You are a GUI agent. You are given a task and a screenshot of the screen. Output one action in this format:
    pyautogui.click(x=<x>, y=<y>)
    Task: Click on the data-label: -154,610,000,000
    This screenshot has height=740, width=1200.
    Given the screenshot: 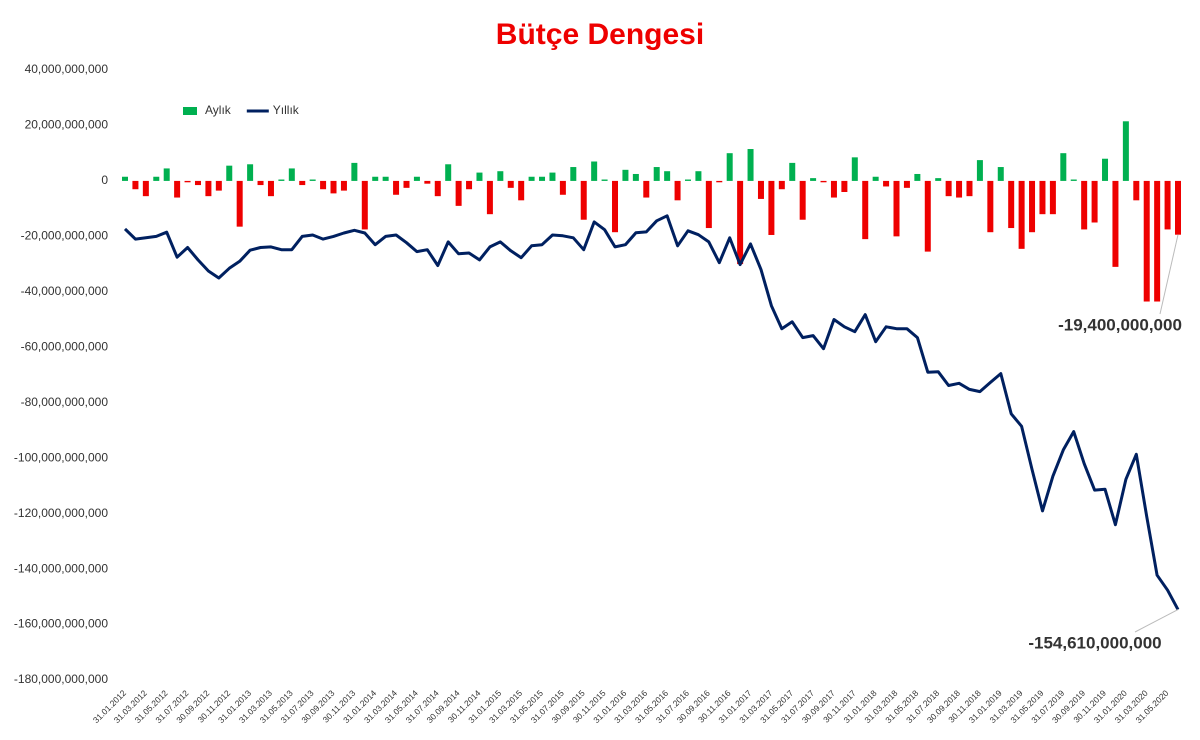 What is the action you would take?
    pyautogui.click(x=1094, y=642)
    